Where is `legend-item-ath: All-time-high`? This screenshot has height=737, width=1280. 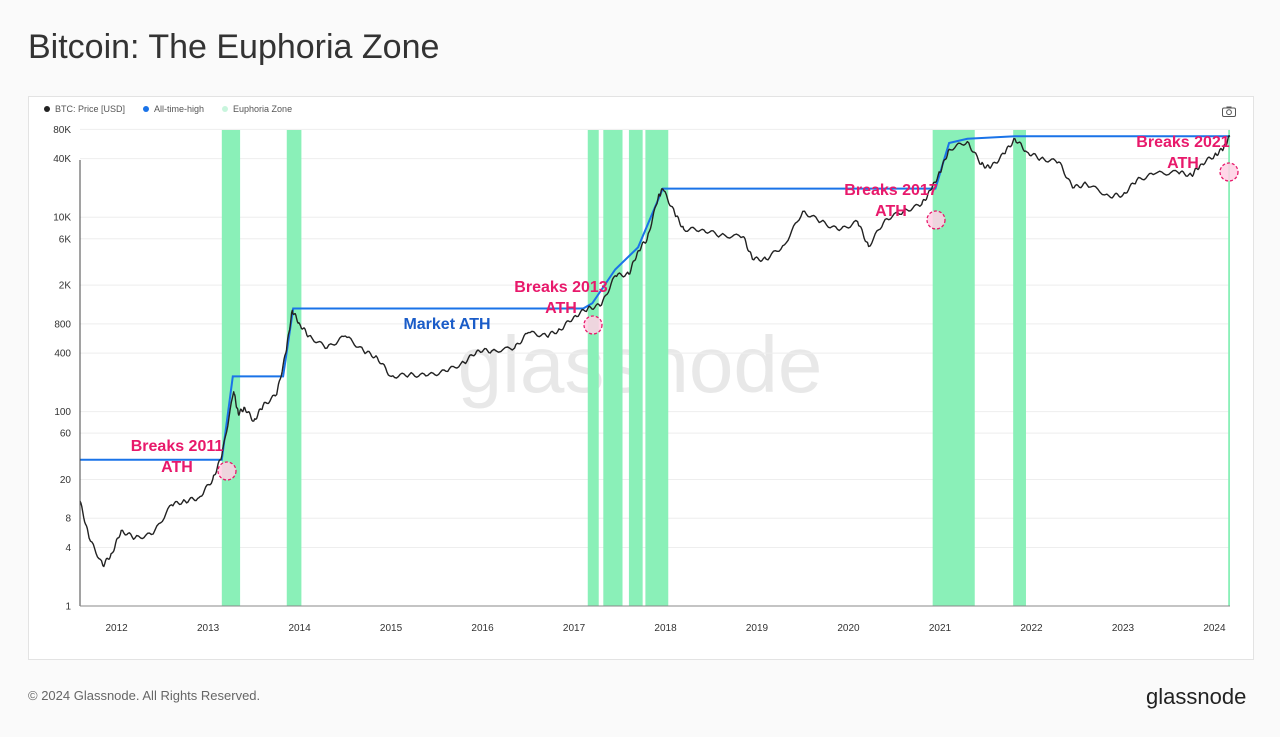 legend-item-ath: All-time-high is located at coordinates (173, 109).